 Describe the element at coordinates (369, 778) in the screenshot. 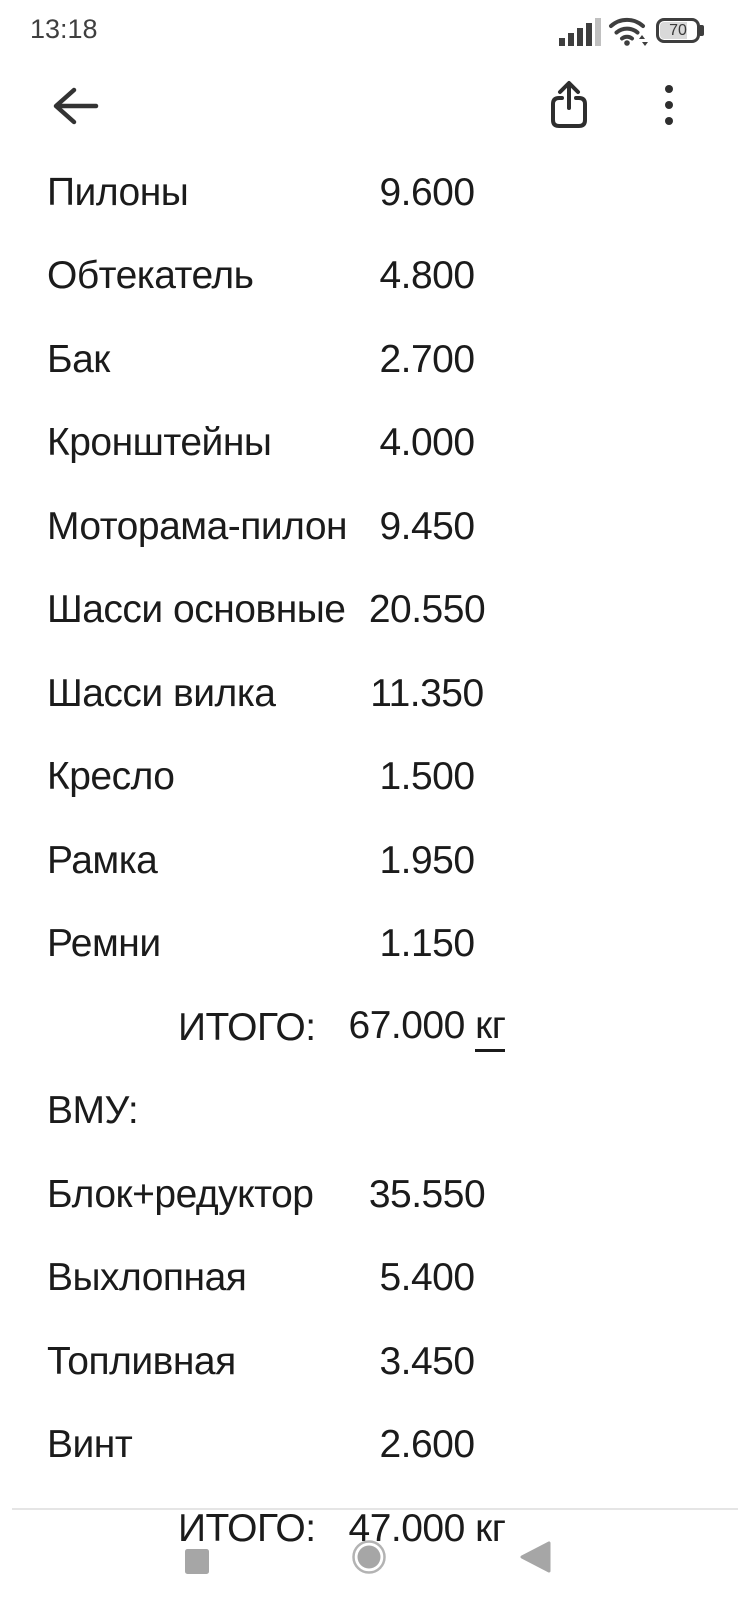

I see `note-row: Кресло 1.500` at that location.